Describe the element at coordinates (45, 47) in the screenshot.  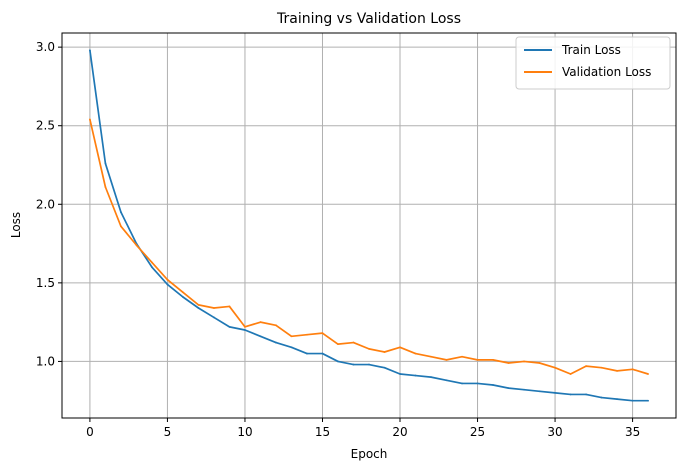
I see `y-tick-label: 3.0` at that location.